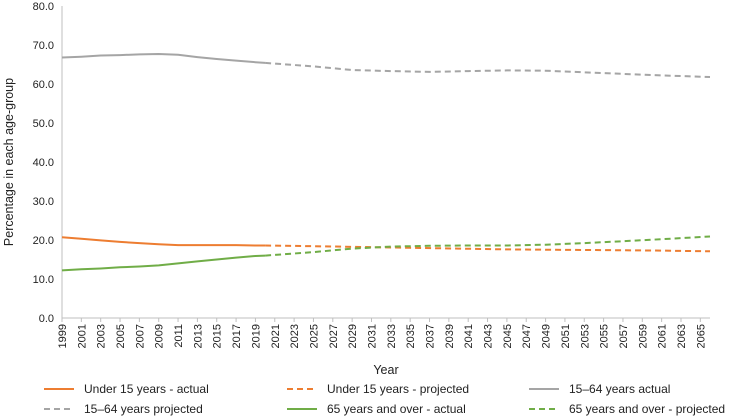 The image size is (734, 416). What do you see at coordinates (121, 336) in the screenshot?
I see `x-tick-label: 2005` at bounding box center [121, 336].